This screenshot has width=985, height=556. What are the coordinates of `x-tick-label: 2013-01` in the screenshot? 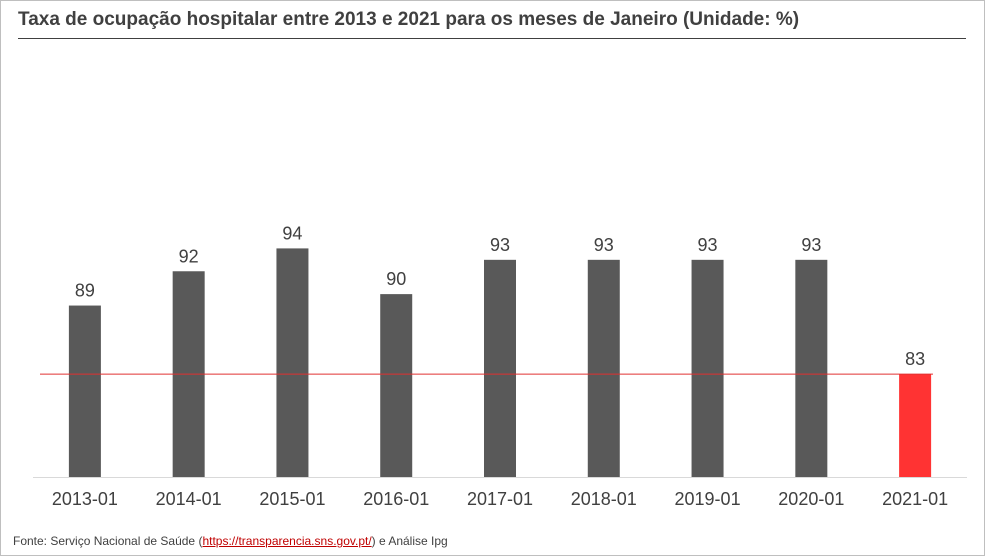 It's located at (85, 499).